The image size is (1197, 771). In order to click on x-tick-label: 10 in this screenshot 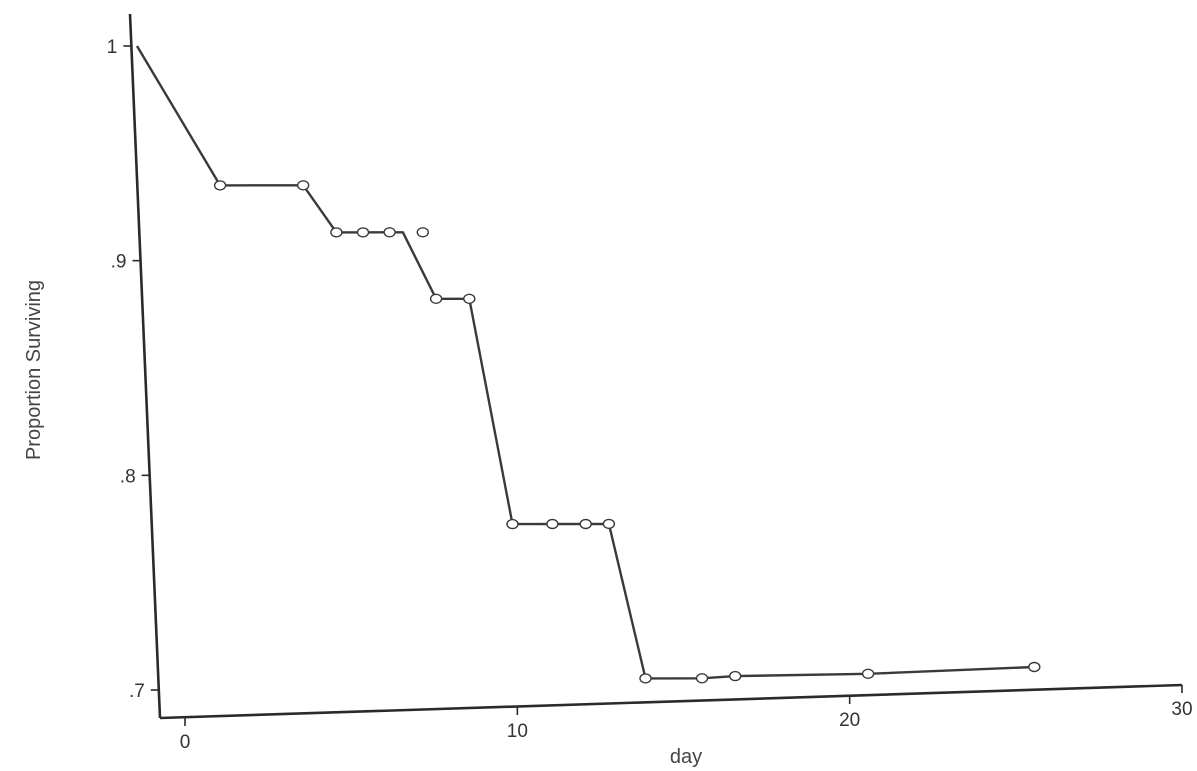, I will do `click(517, 731)`.